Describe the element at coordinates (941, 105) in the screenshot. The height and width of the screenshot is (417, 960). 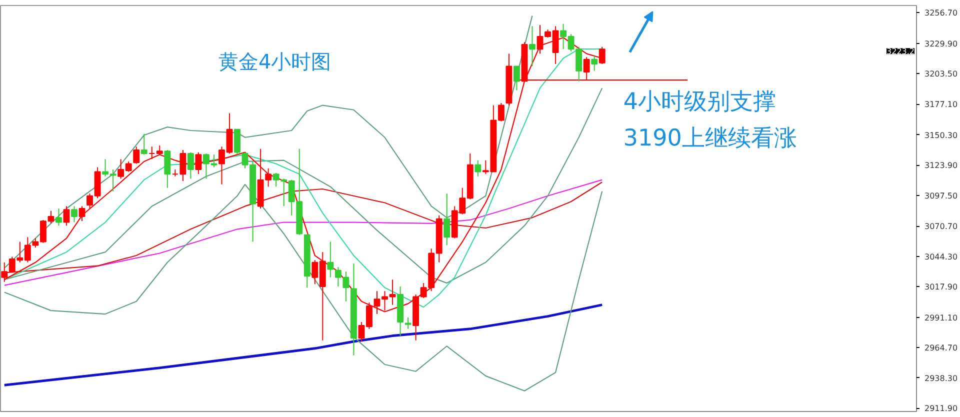
I see `y-tick-label: 3177.10` at that location.